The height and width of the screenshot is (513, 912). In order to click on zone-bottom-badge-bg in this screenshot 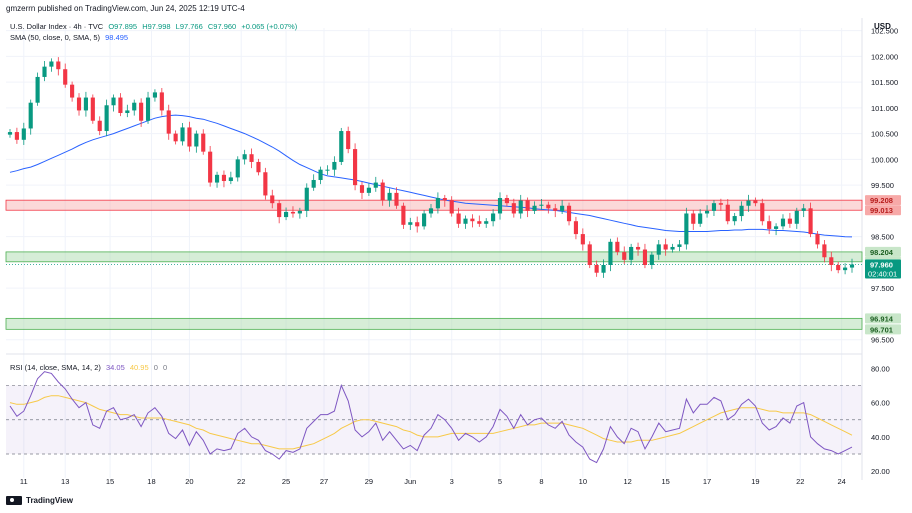, I will do `click(883, 210)`.